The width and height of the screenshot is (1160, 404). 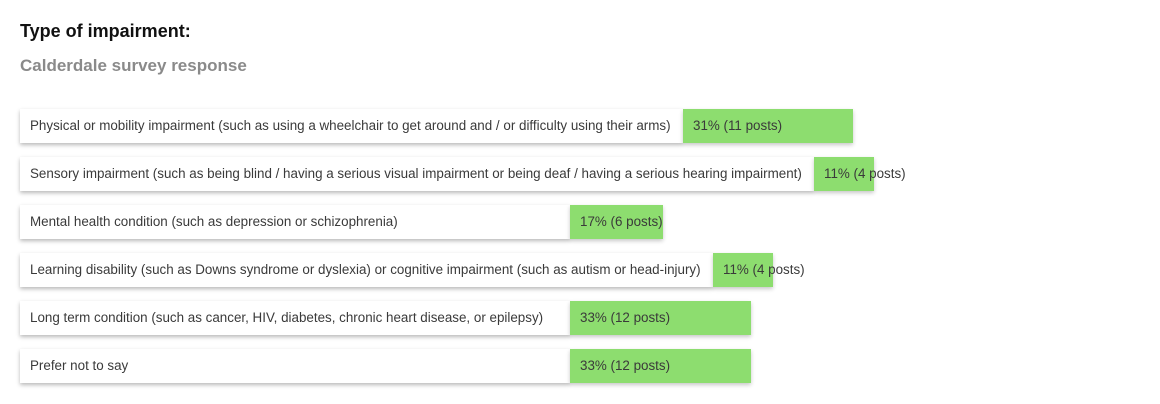 I want to click on bar-row: Prefer not to say 33% (12 posts), so click(x=580, y=366).